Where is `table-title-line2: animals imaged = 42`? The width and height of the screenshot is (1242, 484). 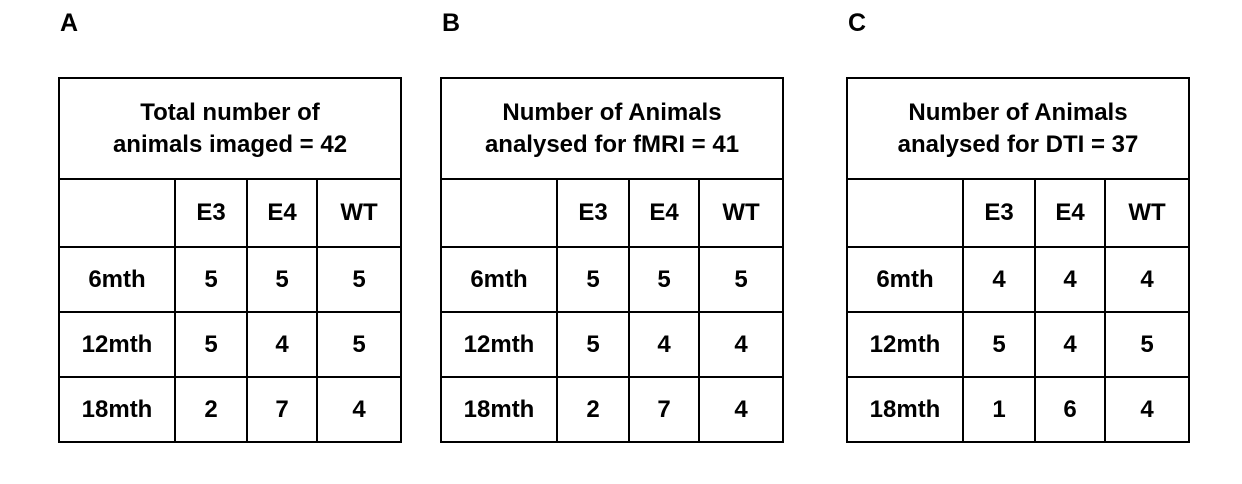 table-title-line2: animals imaged = 42 is located at coordinates (230, 144).